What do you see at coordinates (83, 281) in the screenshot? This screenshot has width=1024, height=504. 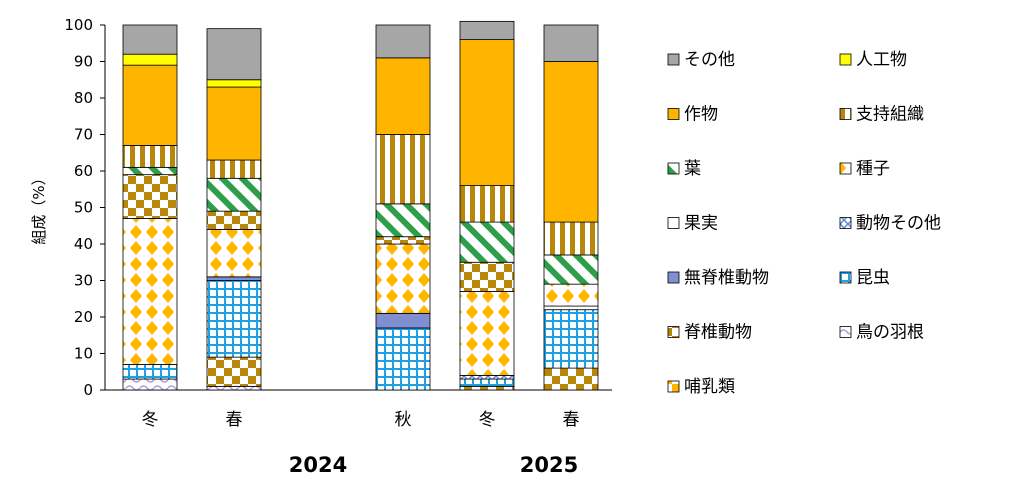 I see `y-tick-label: 30` at bounding box center [83, 281].